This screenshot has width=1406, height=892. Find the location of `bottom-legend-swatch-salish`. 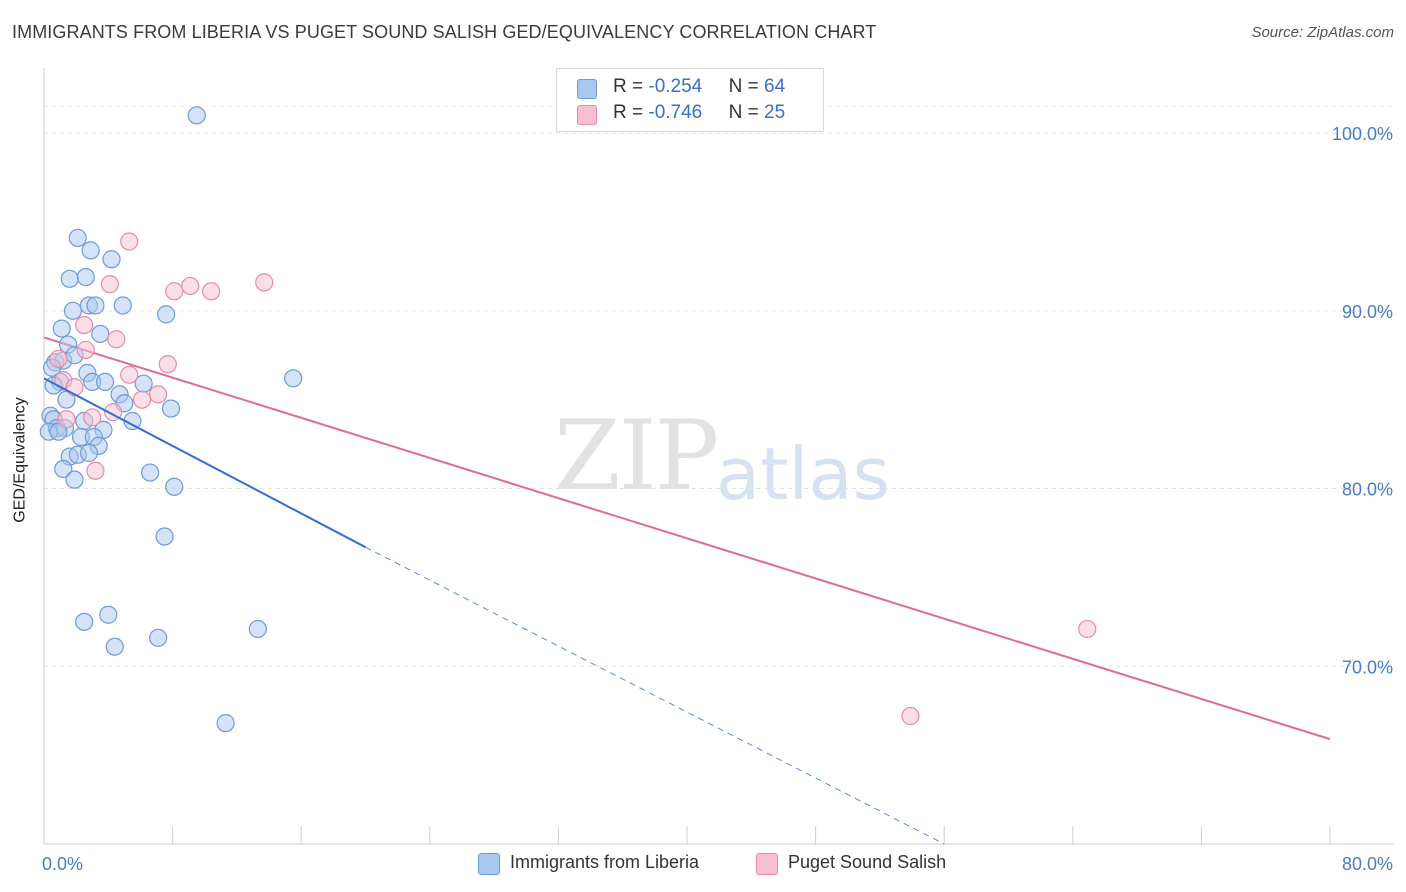

bottom-legend-swatch-salish is located at coordinates (767, 864).